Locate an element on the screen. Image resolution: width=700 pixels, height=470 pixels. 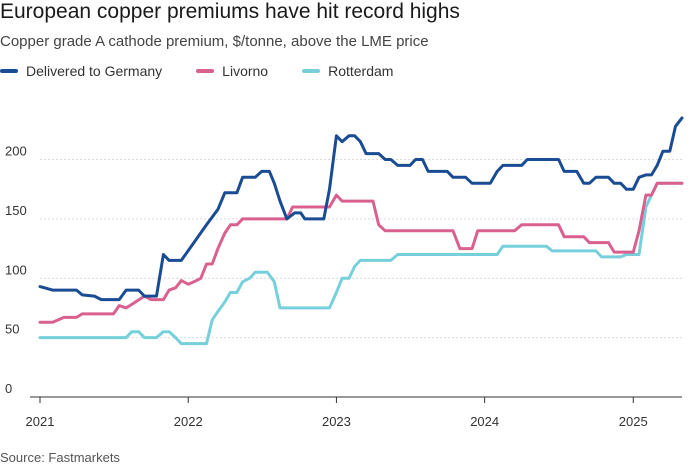
legend-item-rotterdam: Rotterdam is located at coordinates (347, 71).